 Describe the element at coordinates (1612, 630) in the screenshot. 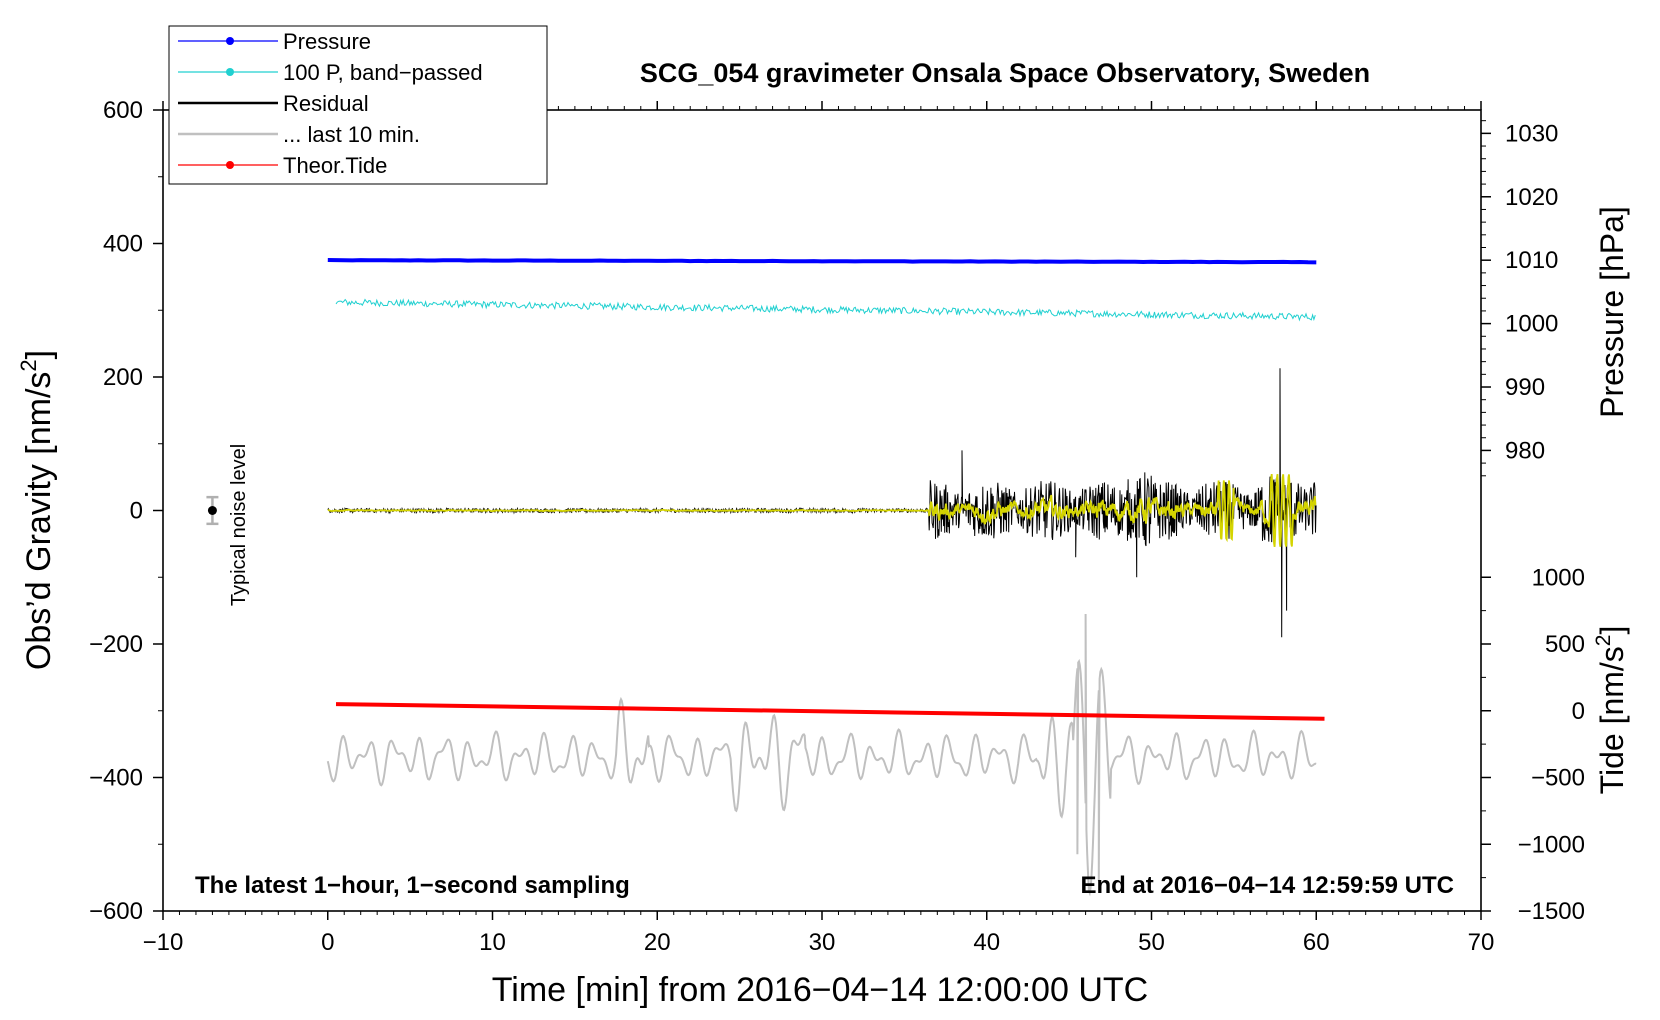

I see `tide-axis-label-end: ]` at that location.